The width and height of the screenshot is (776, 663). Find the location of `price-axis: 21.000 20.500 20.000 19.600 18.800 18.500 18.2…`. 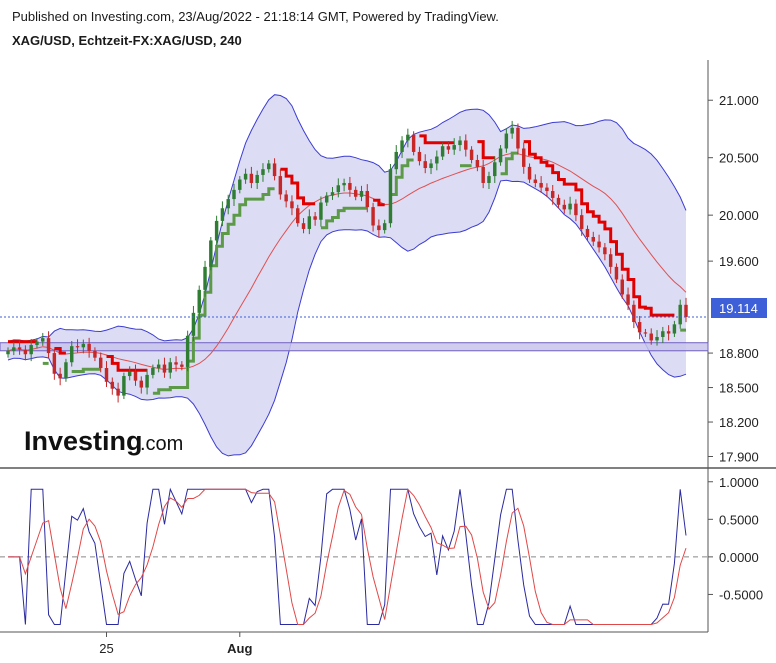

price-axis: 21.000 20.500 20.000 19.600 18.800 18.500 18.2… is located at coordinates (733, 279).